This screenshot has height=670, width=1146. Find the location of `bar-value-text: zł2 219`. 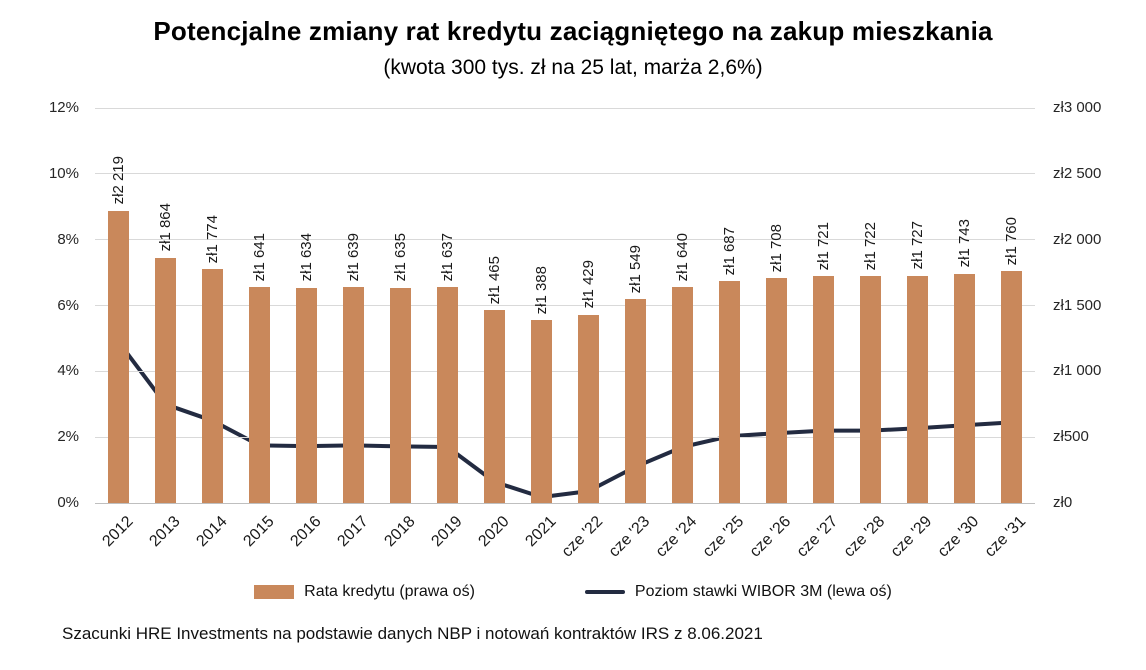

bar-value-text: zł2 219 is located at coordinates (118, 180).